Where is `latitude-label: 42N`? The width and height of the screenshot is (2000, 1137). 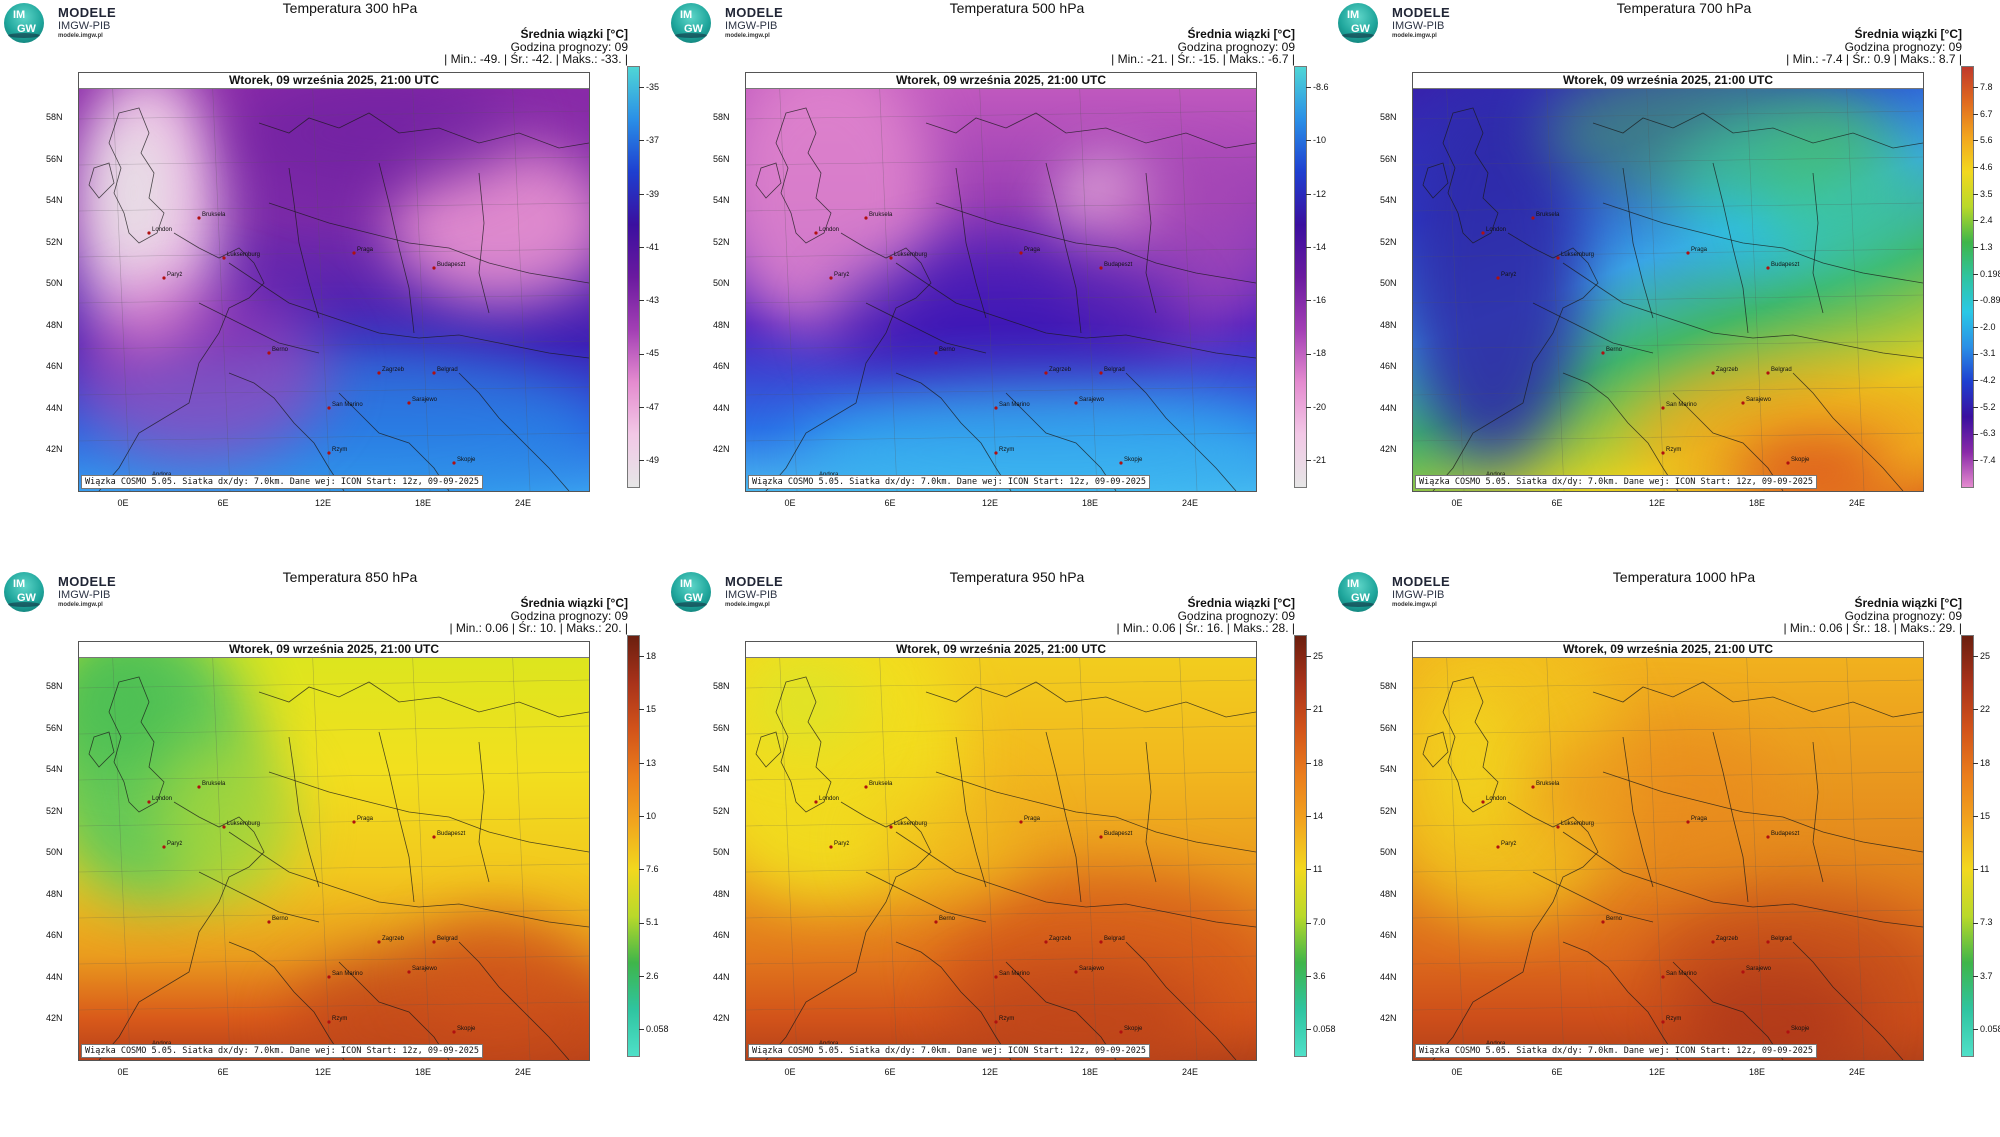 latitude-label: 42N is located at coordinates (1388, 1018).